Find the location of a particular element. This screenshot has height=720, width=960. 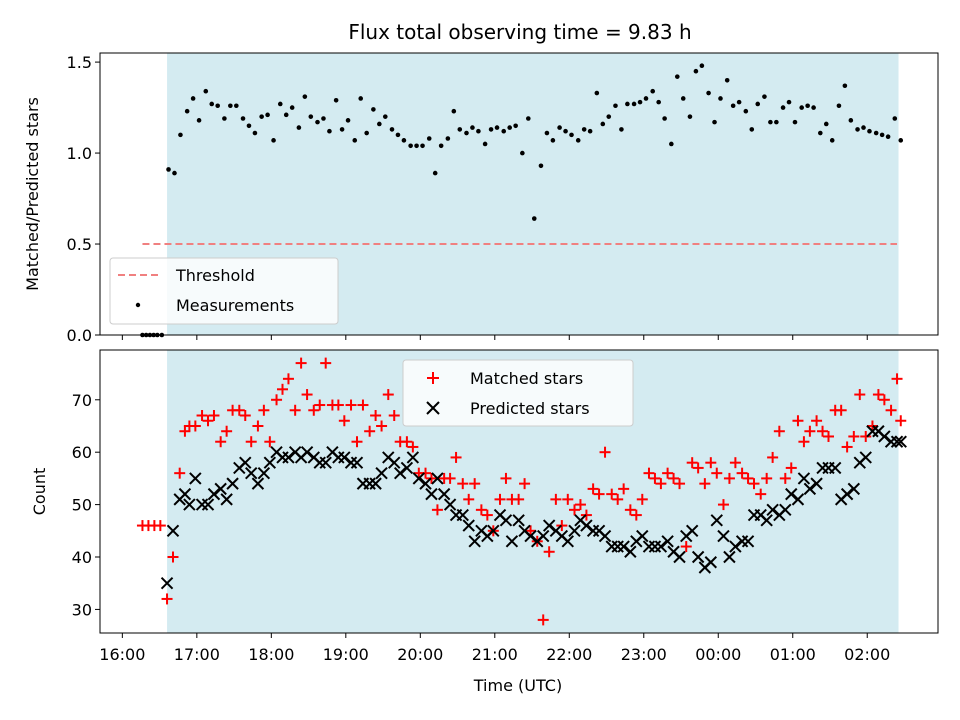

legend-threshold-label: Threshold is located at coordinates (215, 275).